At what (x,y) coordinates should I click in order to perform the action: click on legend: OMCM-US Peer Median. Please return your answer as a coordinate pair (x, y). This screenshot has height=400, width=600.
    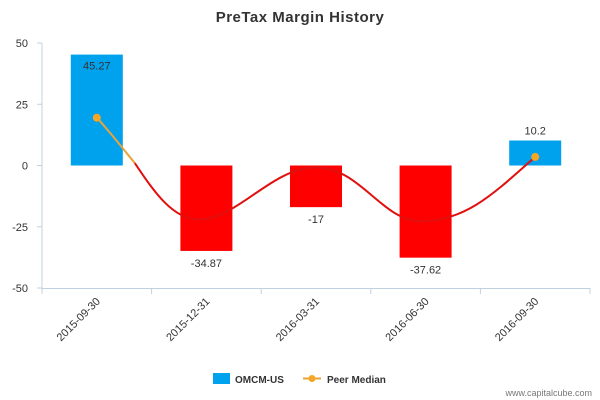
    Looking at the image, I should click on (299, 379).